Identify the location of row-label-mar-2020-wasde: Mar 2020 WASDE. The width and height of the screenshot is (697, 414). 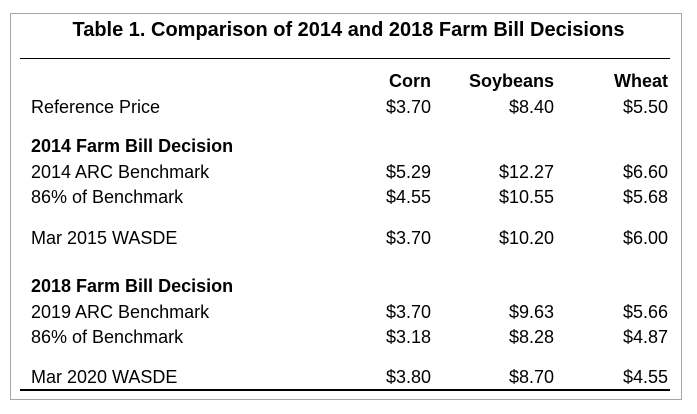
(104, 377).